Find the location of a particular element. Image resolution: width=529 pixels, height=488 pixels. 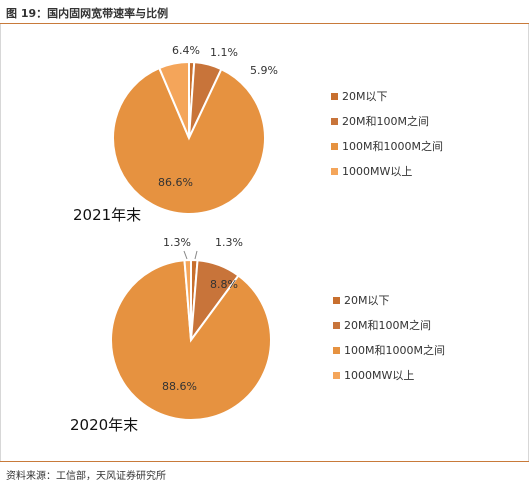

pie-0-legend-label-0: 20M以下 is located at coordinates (365, 96).